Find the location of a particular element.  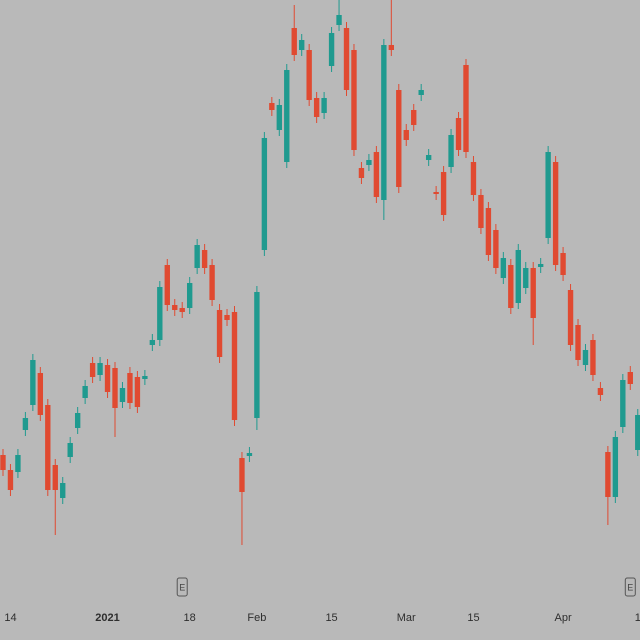

x-tick-label: 1 is located at coordinates (637, 618).